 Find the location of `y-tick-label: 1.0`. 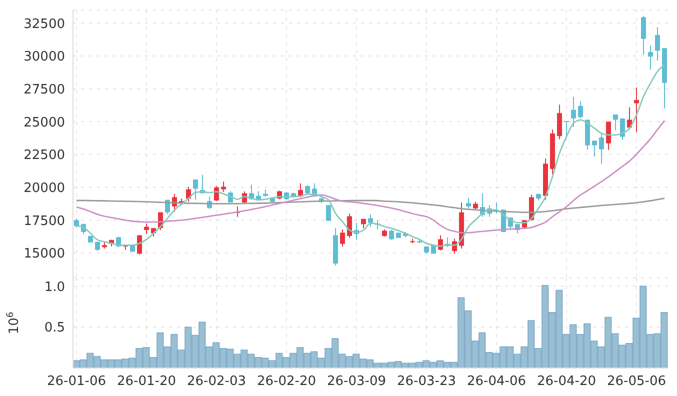

y-tick-label: 1.0 is located at coordinates (54, 287).